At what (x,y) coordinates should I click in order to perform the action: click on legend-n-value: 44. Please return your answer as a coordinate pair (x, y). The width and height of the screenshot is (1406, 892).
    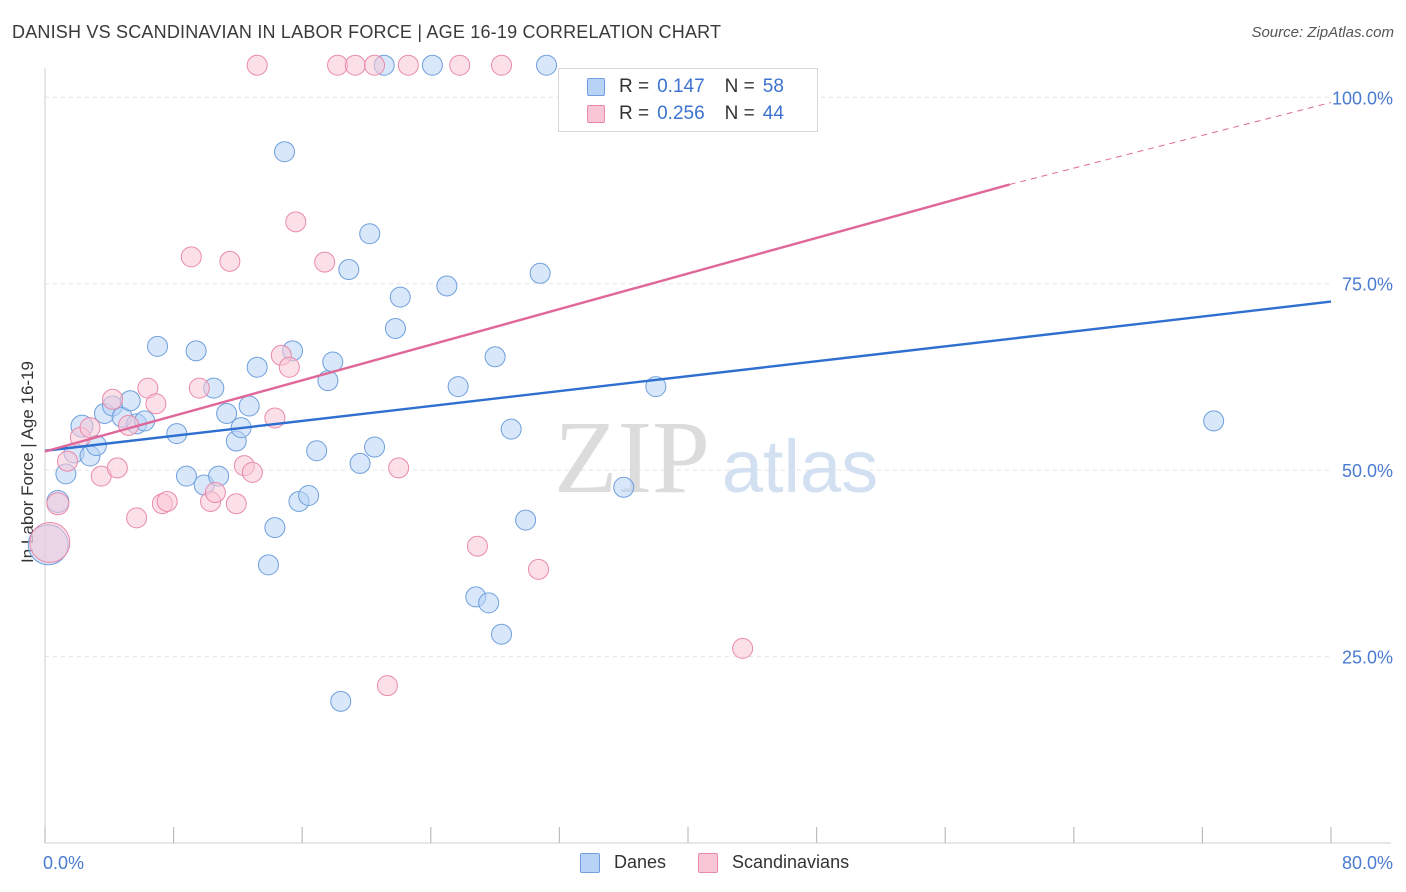
    Looking at the image, I should click on (773, 113).